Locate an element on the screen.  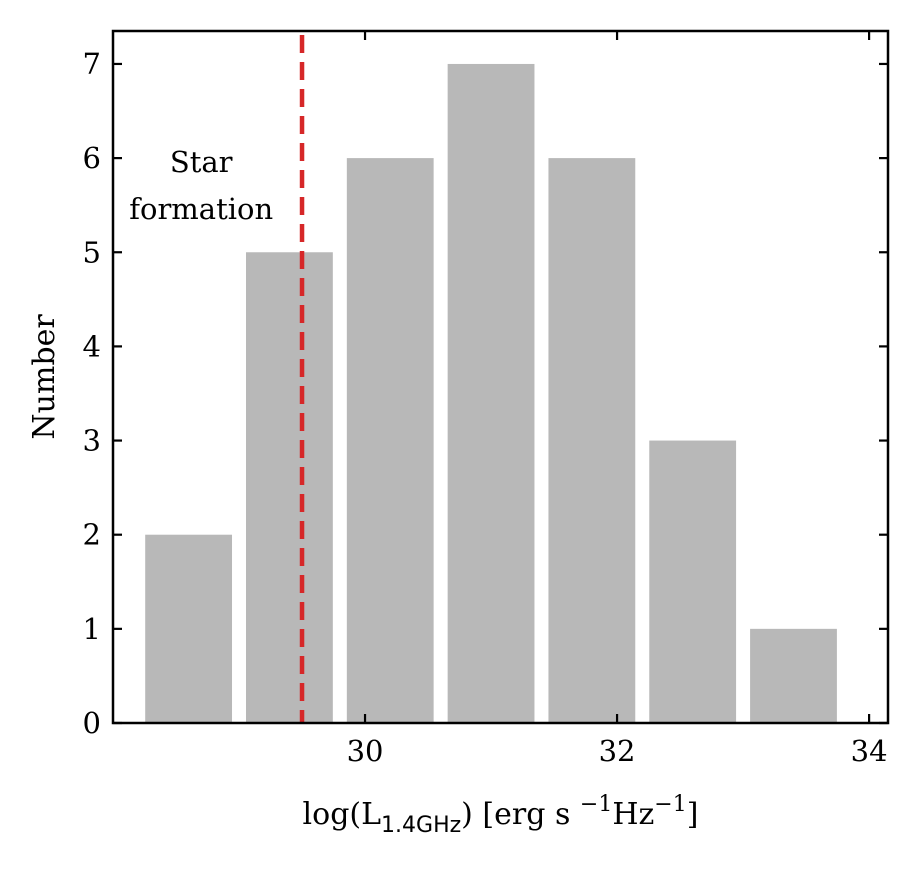
y-axis-label: Number is located at coordinates (44, 377).